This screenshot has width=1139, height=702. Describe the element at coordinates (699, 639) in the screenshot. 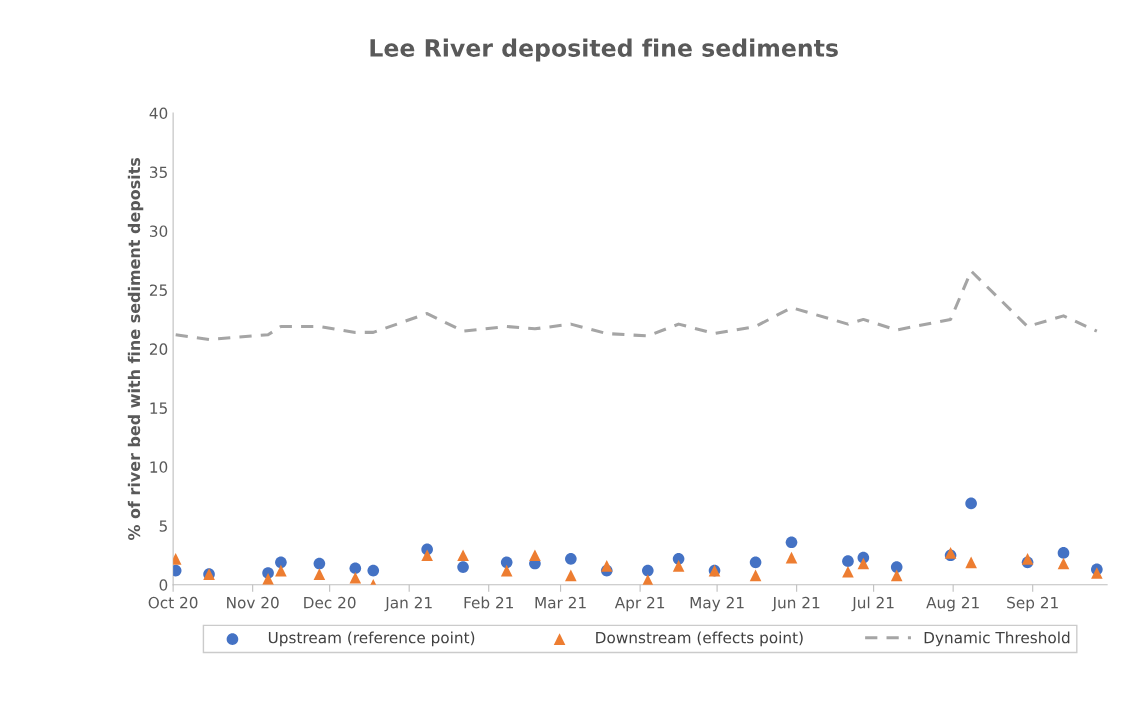

I see `legend-label: Downstream (effects point)` at that location.